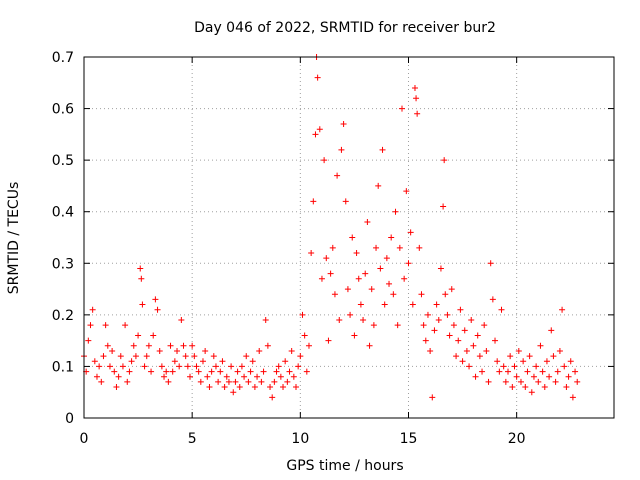 The image size is (640, 480). Describe the element at coordinates (63, 264) in the screenshot. I see `y-tick-label: 0.3` at that location.